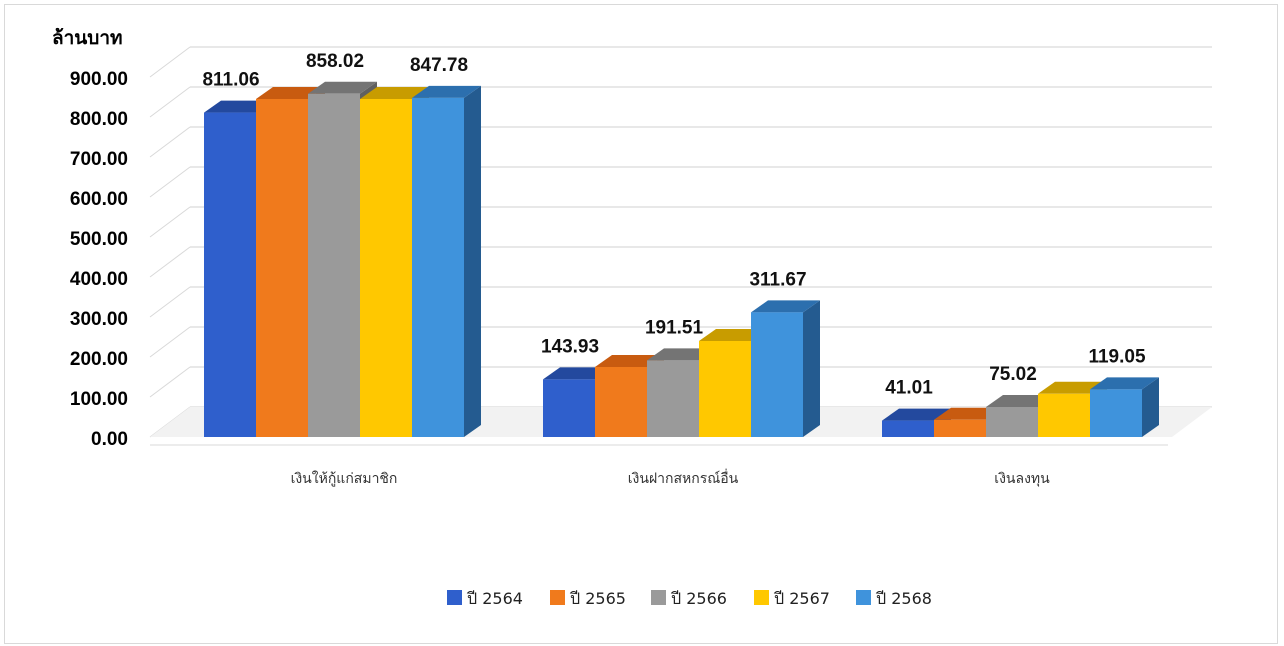 The height and width of the screenshot is (646, 1284). What do you see at coordinates (495, 598) in the screenshot?
I see `legend-label: ปี 2564` at bounding box center [495, 598].